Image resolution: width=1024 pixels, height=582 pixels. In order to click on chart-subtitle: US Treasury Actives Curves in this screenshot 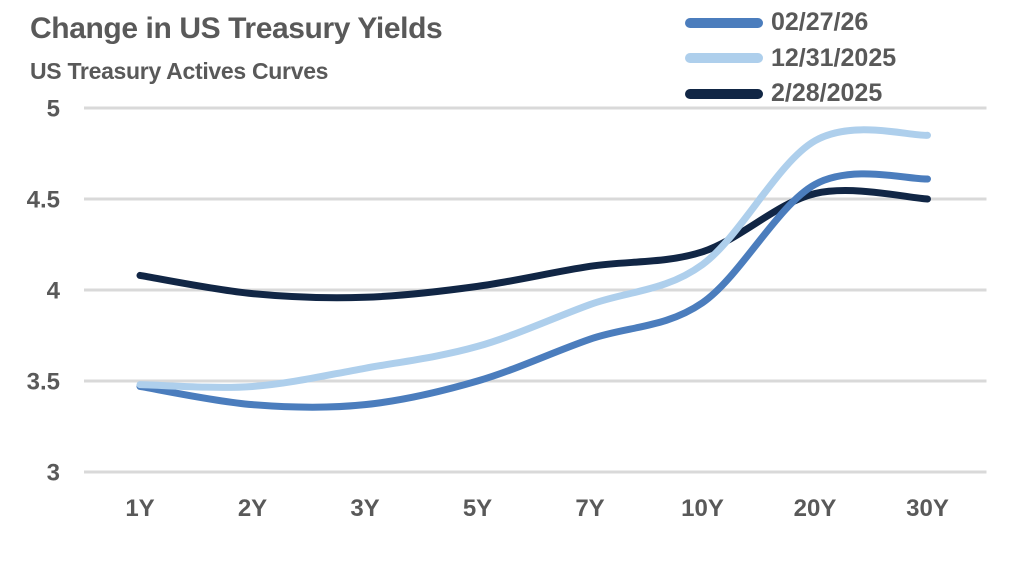, I will do `click(179, 71)`.